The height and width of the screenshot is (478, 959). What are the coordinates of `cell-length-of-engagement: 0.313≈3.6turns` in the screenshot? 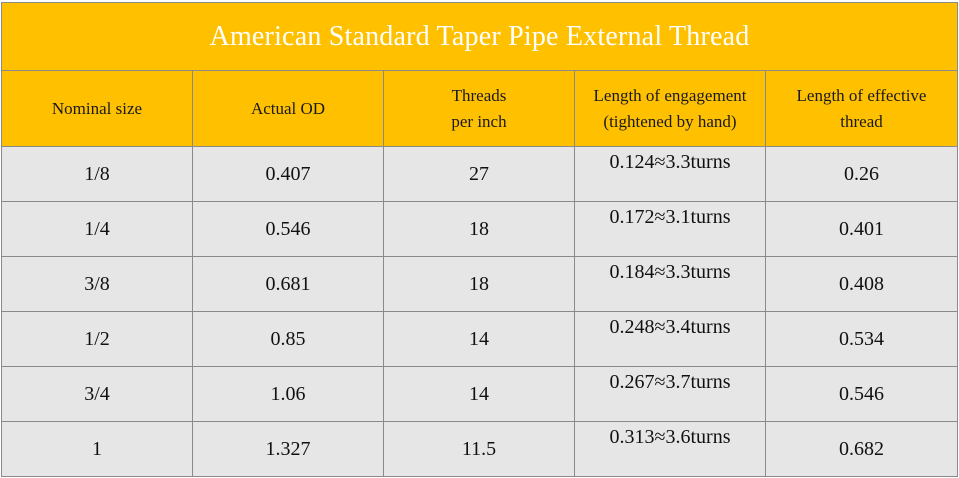 It's located at (670, 449).